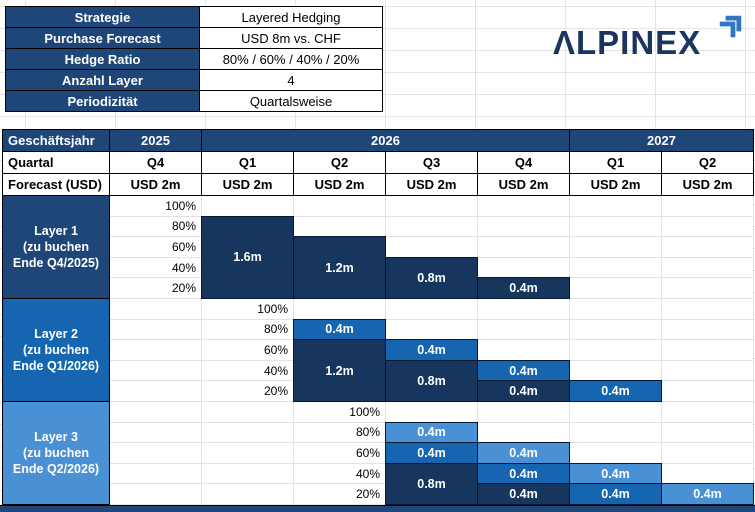 This screenshot has height=512, width=755. What do you see at coordinates (339, 370) in the screenshot?
I see `hedge-bar: 1.2m` at bounding box center [339, 370].